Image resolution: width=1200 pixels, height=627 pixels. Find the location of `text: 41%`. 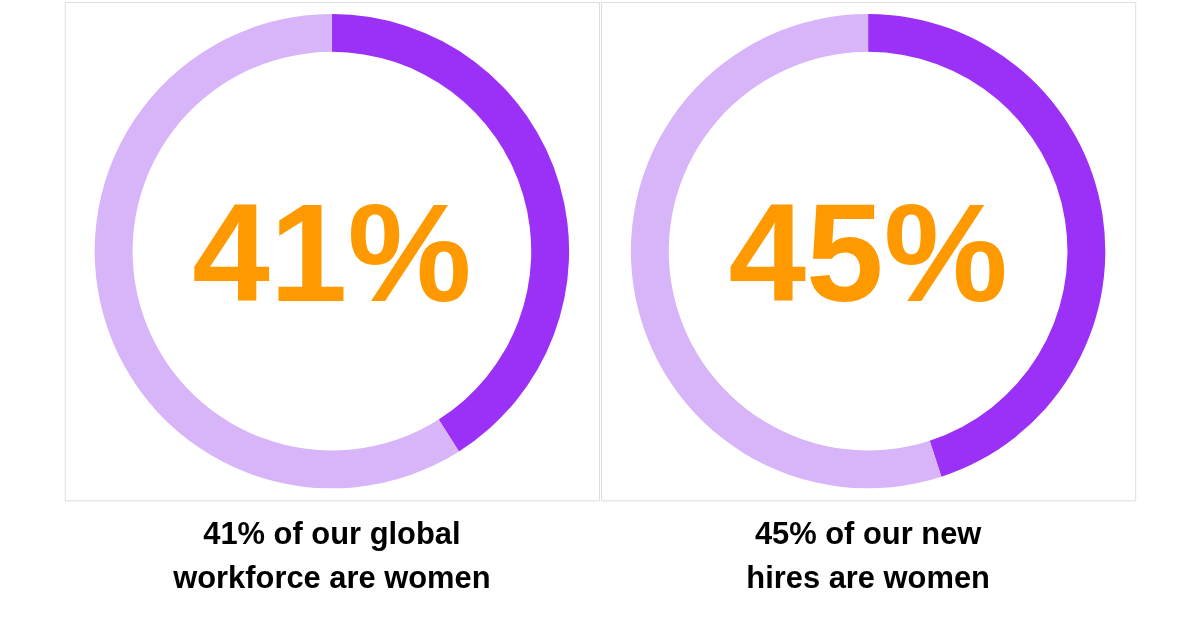

text: 41% is located at coordinates (332, 252).